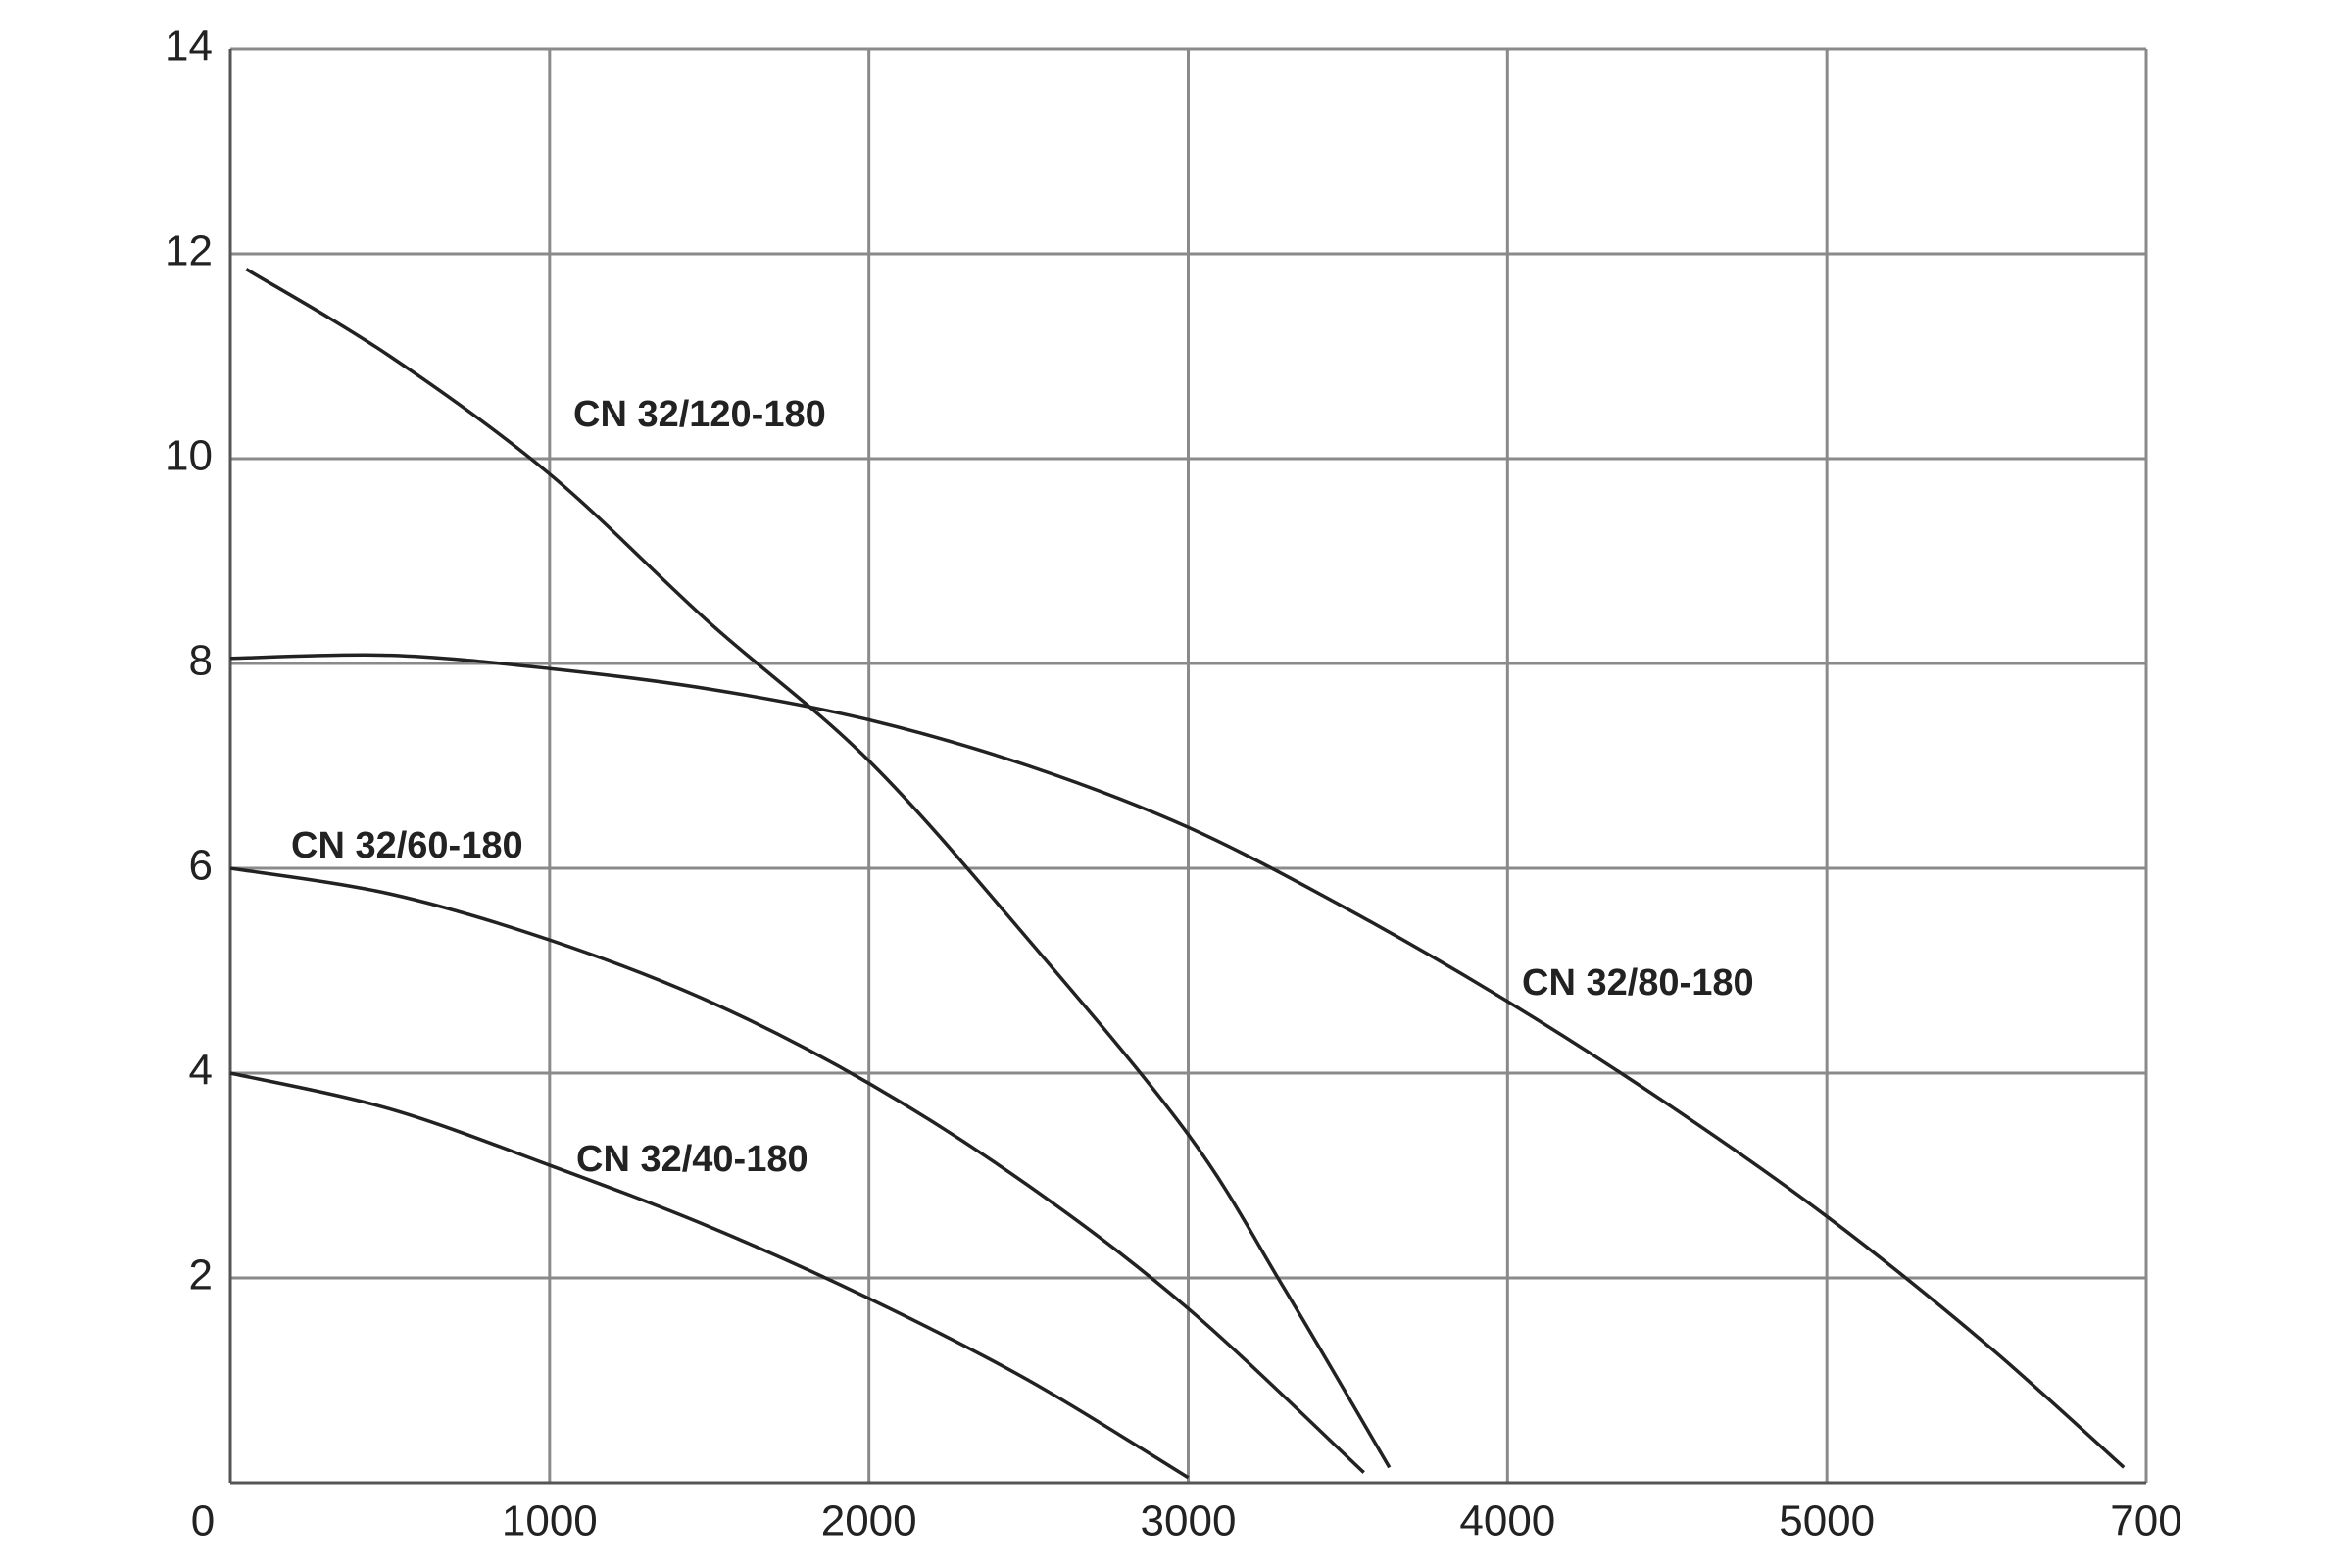  Describe the element at coordinates (201, 1275) in the screenshot. I see `y-tick-label: 2` at that location.